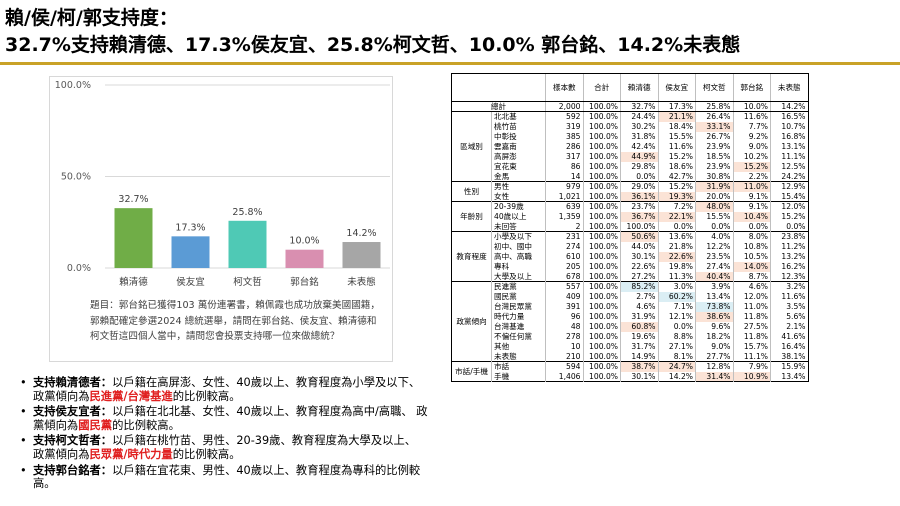 The height and width of the screenshot is (506, 900). Describe the element at coordinates (564, 256) in the screenshot. I see `table-cell: 610` at that location.